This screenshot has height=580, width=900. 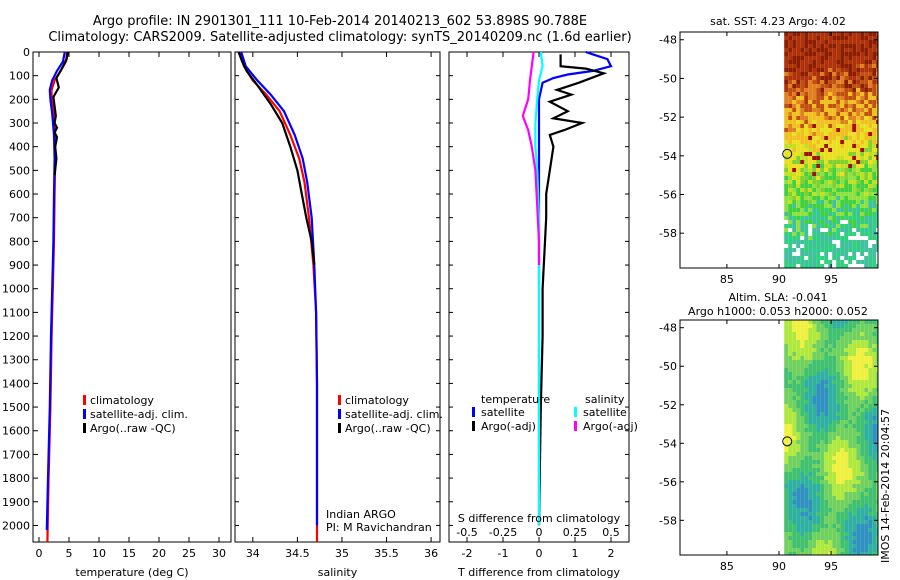 I want to click on diff-x2tick-label: 0, so click(x=539, y=532).